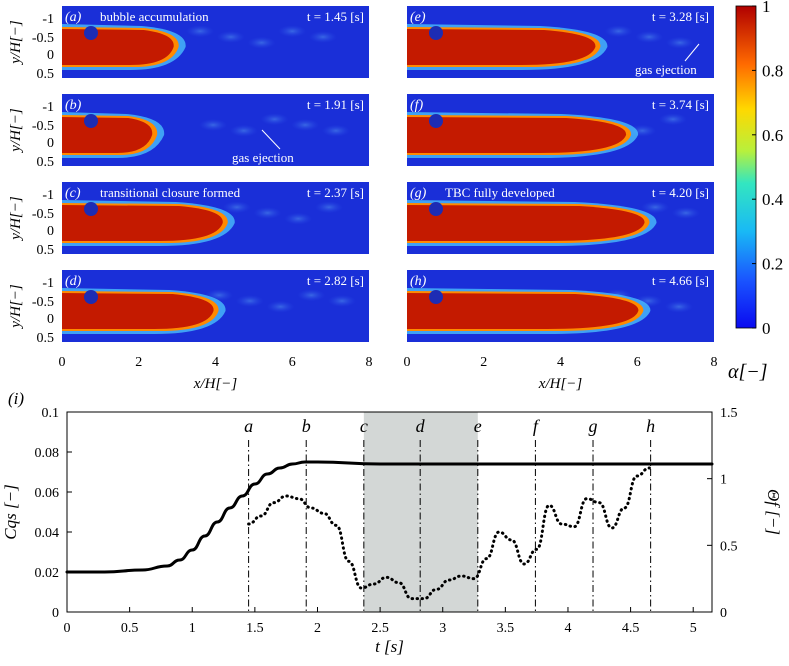 The image size is (789, 666). I want to click on shaded-interval, so click(420, 512).